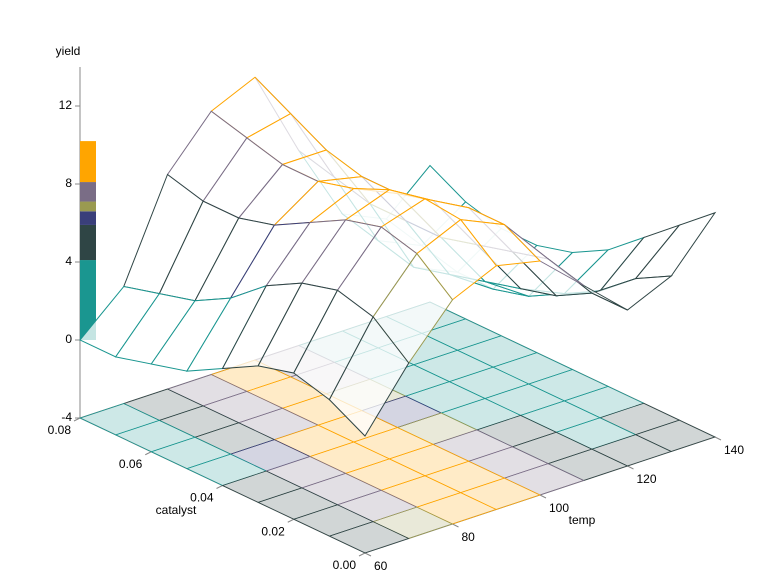 This screenshot has height=586, width=772. What do you see at coordinates (68, 261) in the screenshot?
I see `z-tick-label: 4` at bounding box center [68, 261].